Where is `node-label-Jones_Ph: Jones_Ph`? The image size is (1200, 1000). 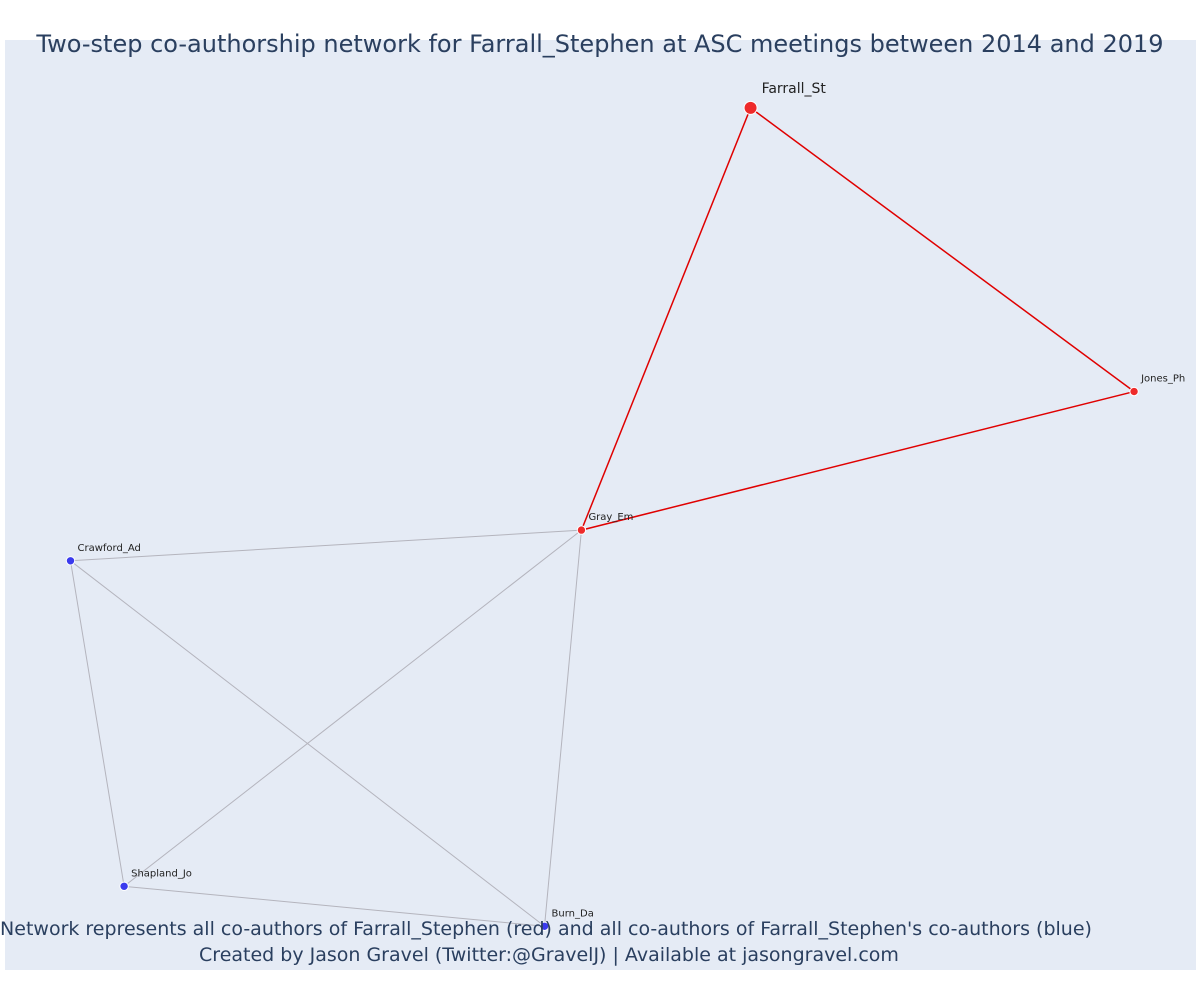
node-label-Jones_Ph: Jones_Ph is located at coordinates (1162, 379).